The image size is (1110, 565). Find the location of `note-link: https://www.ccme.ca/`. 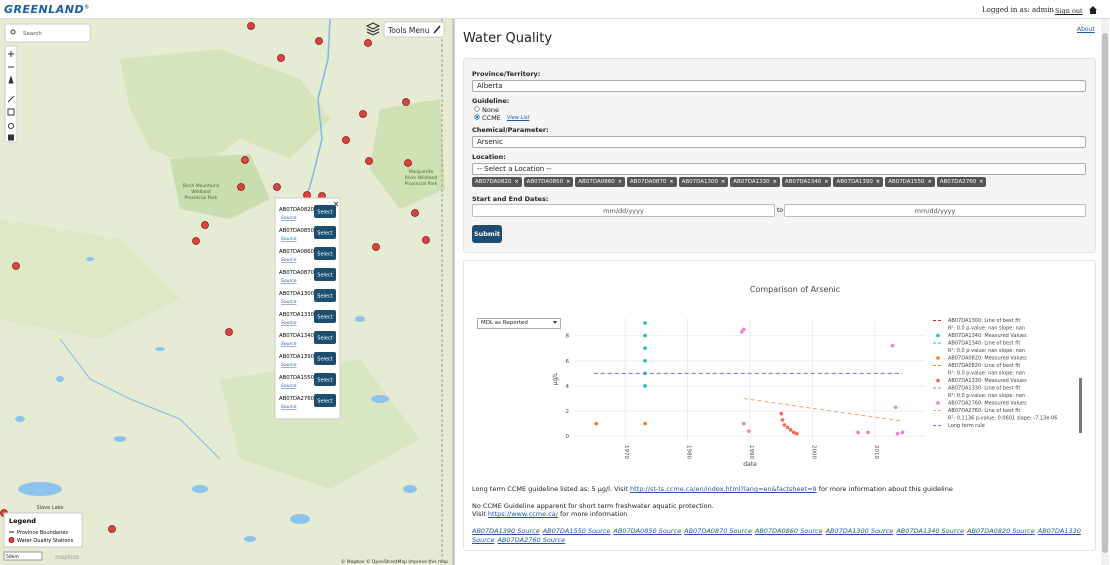

note-link: https://www.ccme.ca/ is located at coordinates (522, 514).